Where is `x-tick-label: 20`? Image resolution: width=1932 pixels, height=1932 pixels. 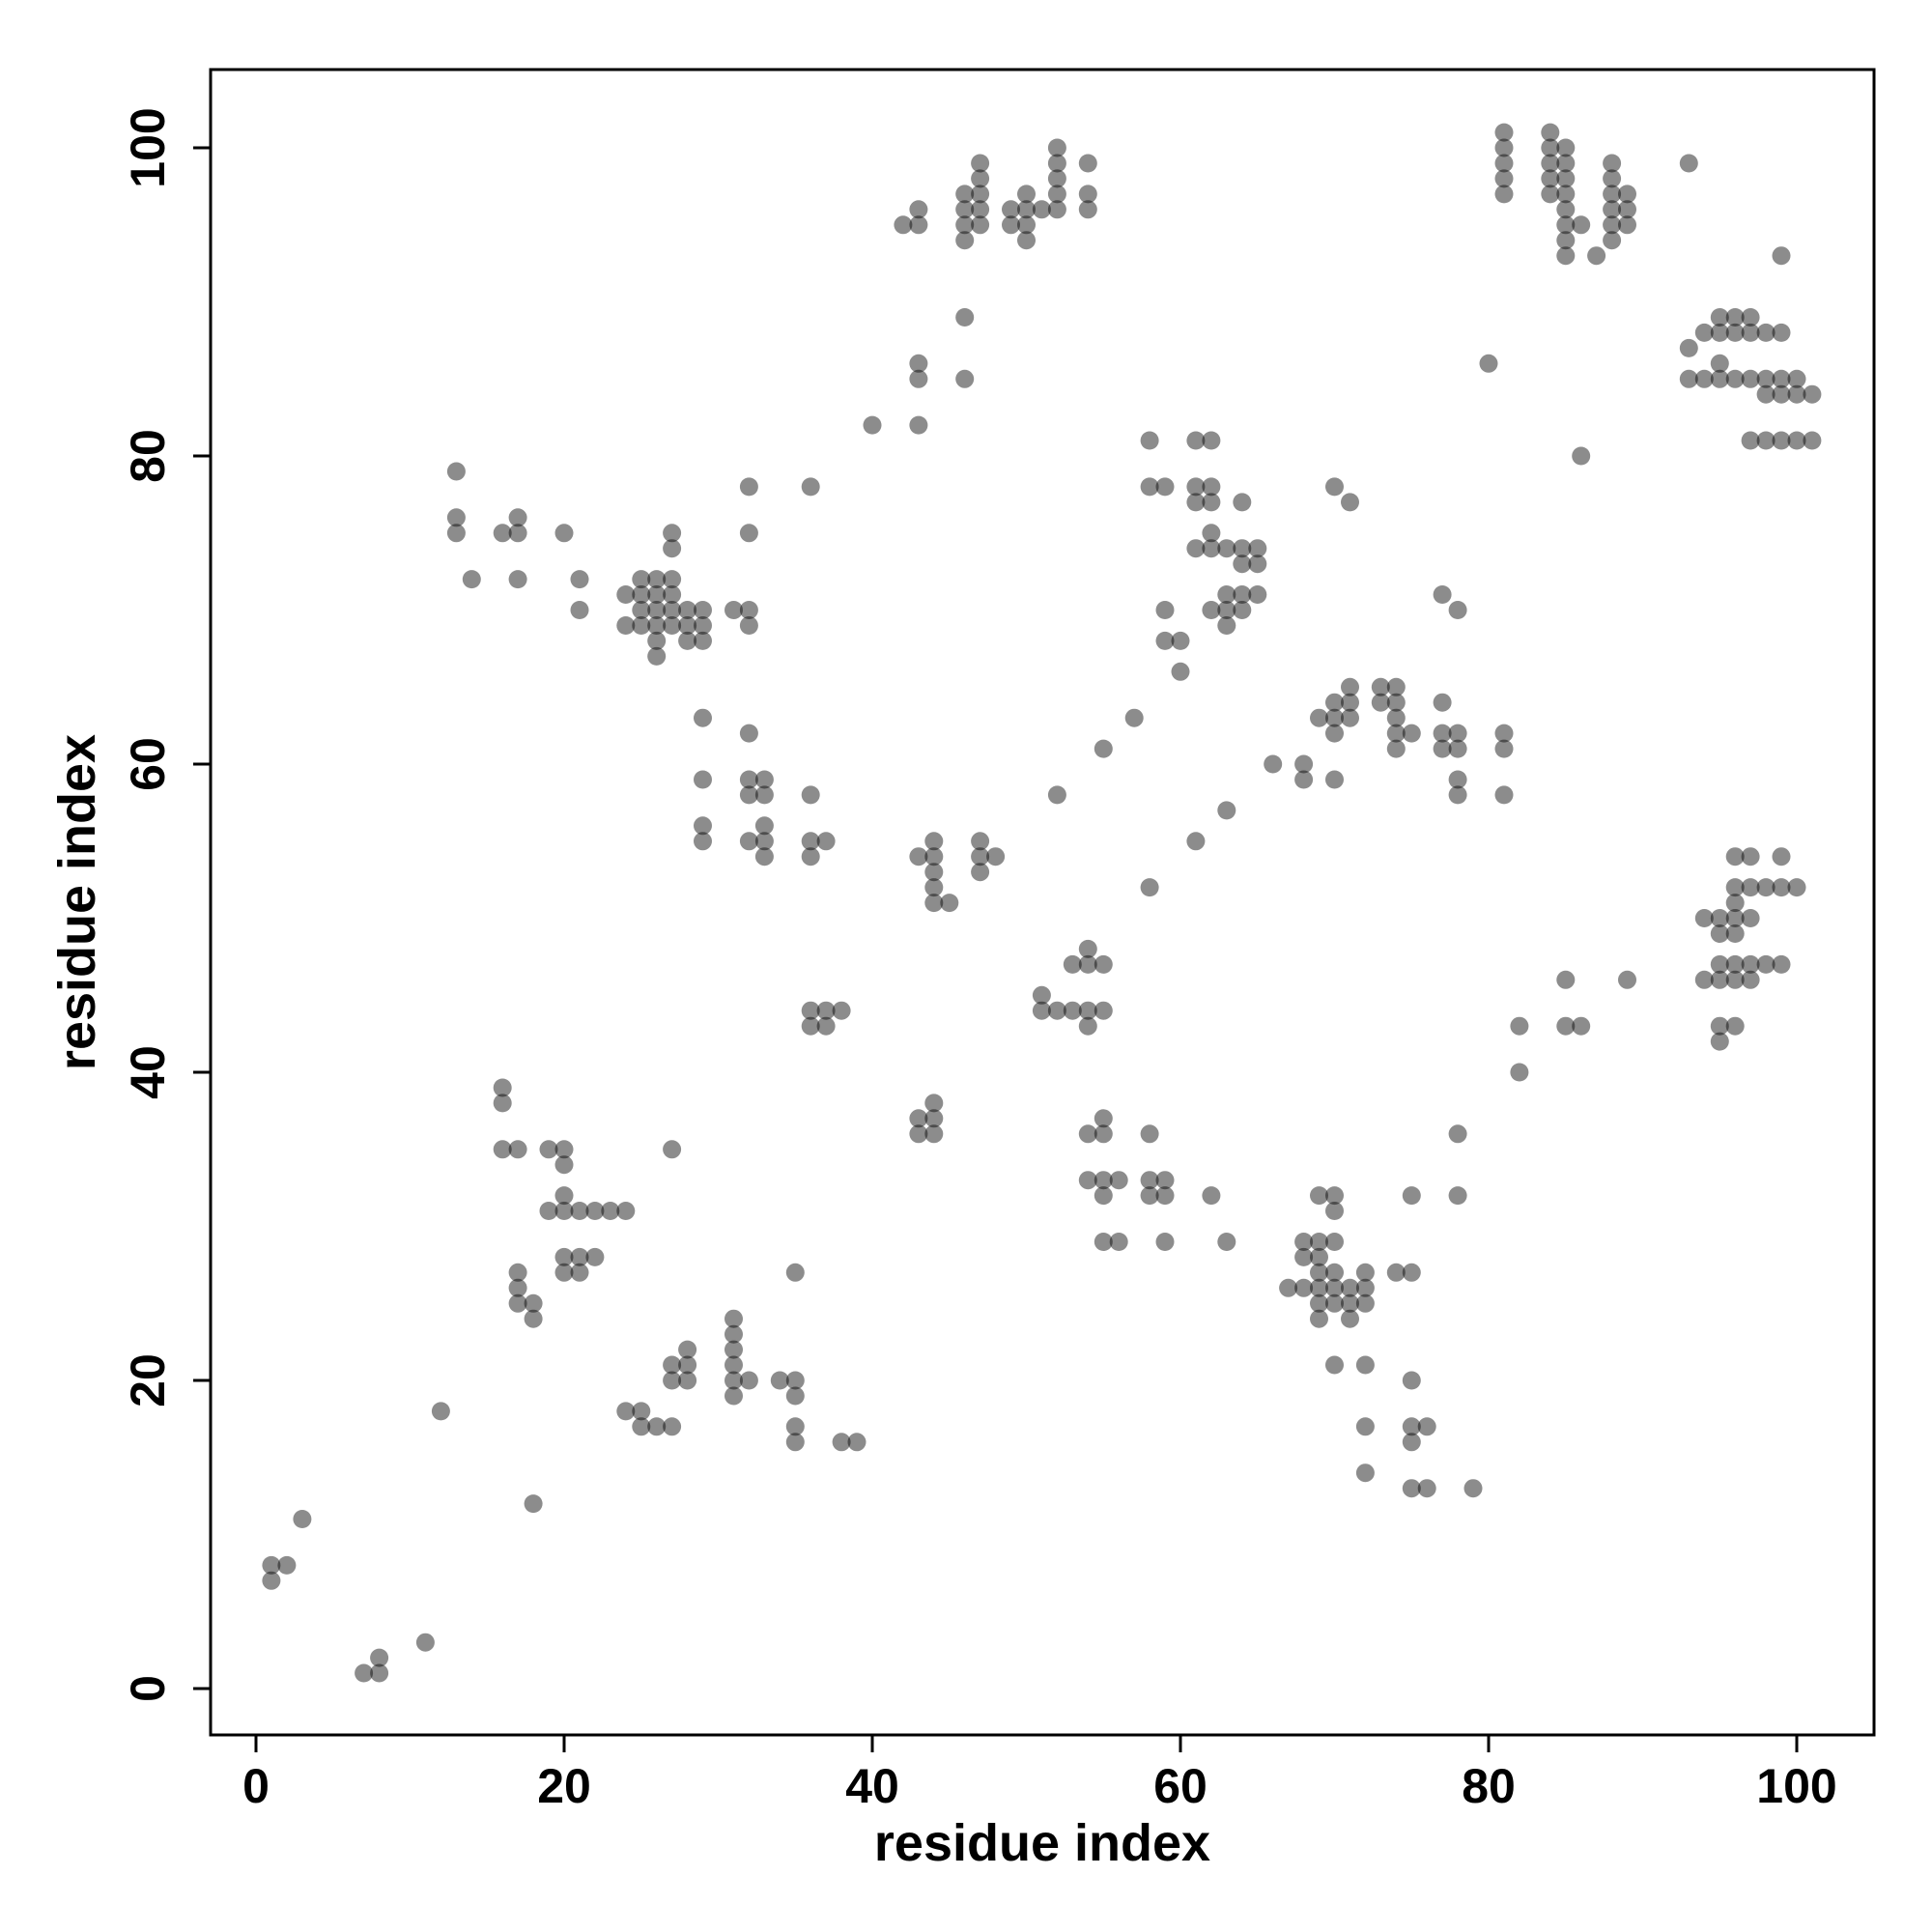
x-tick-label: 20 is located at coordinates (564, 1786).